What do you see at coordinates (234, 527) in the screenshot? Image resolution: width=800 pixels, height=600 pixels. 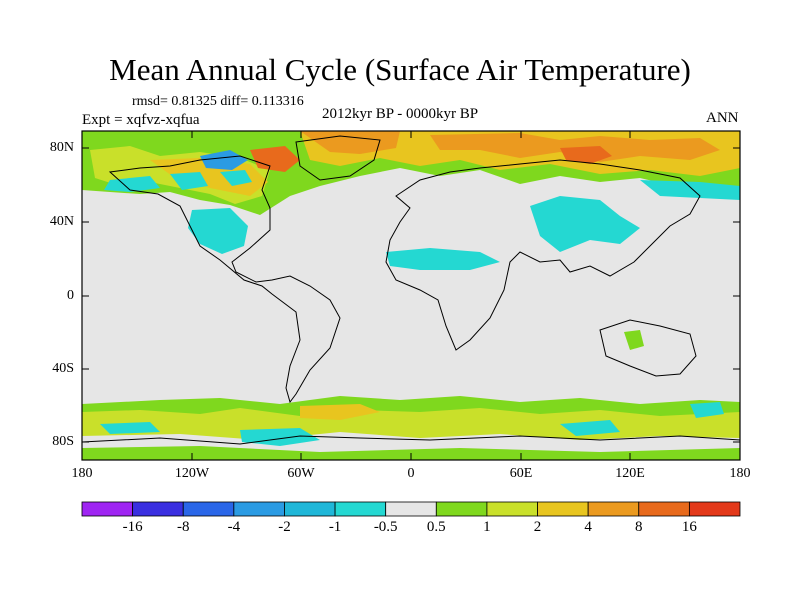 I see `colorbar-label: -4` at bounding box center [234, 527].